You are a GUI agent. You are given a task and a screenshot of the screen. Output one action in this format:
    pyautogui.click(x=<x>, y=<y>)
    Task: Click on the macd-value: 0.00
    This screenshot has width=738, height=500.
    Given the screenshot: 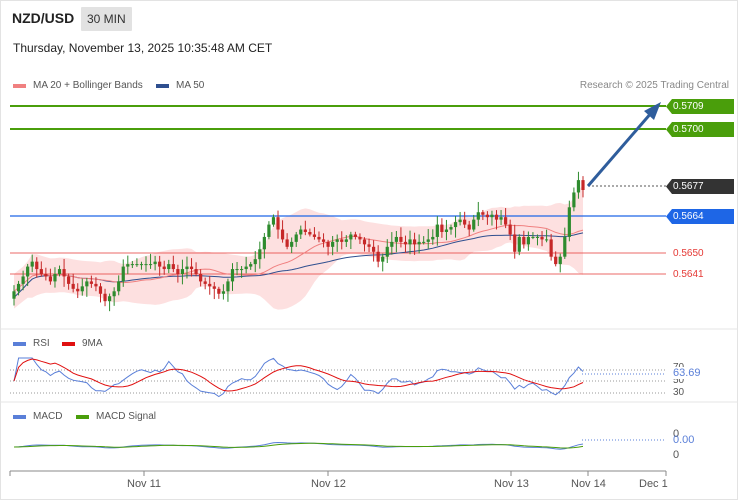 What is the action you would take?
    pyautogui.click(x=684, y=440)
    